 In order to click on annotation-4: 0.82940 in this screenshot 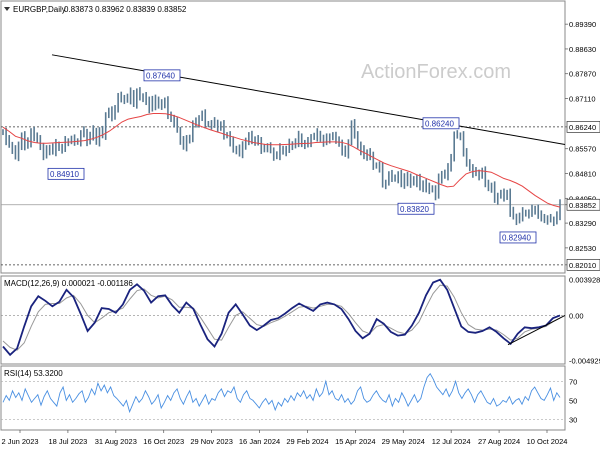, I will do `click(518, 237)`.